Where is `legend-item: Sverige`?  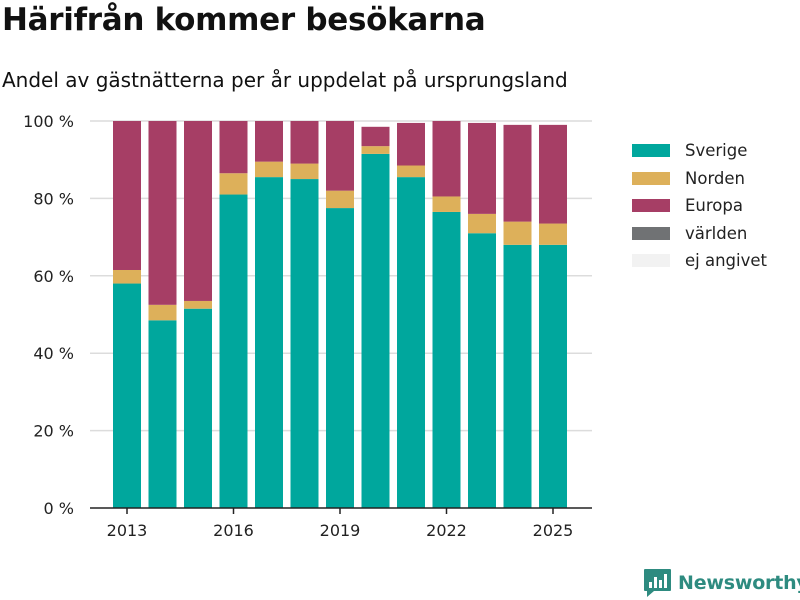 legend-item: Sverige is located at coordinates (699, 151).